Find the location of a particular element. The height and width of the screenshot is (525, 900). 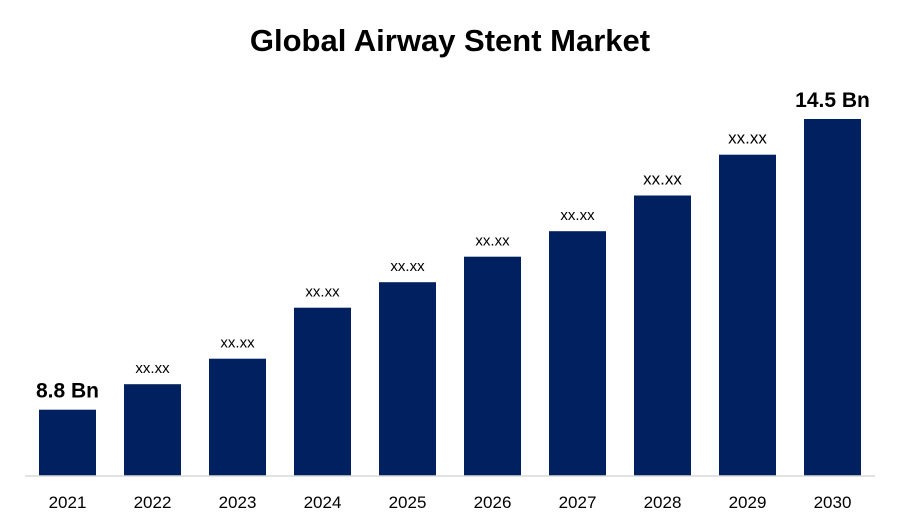

x-tick-label-2023: 2023 is located at coordinates (238, 502).